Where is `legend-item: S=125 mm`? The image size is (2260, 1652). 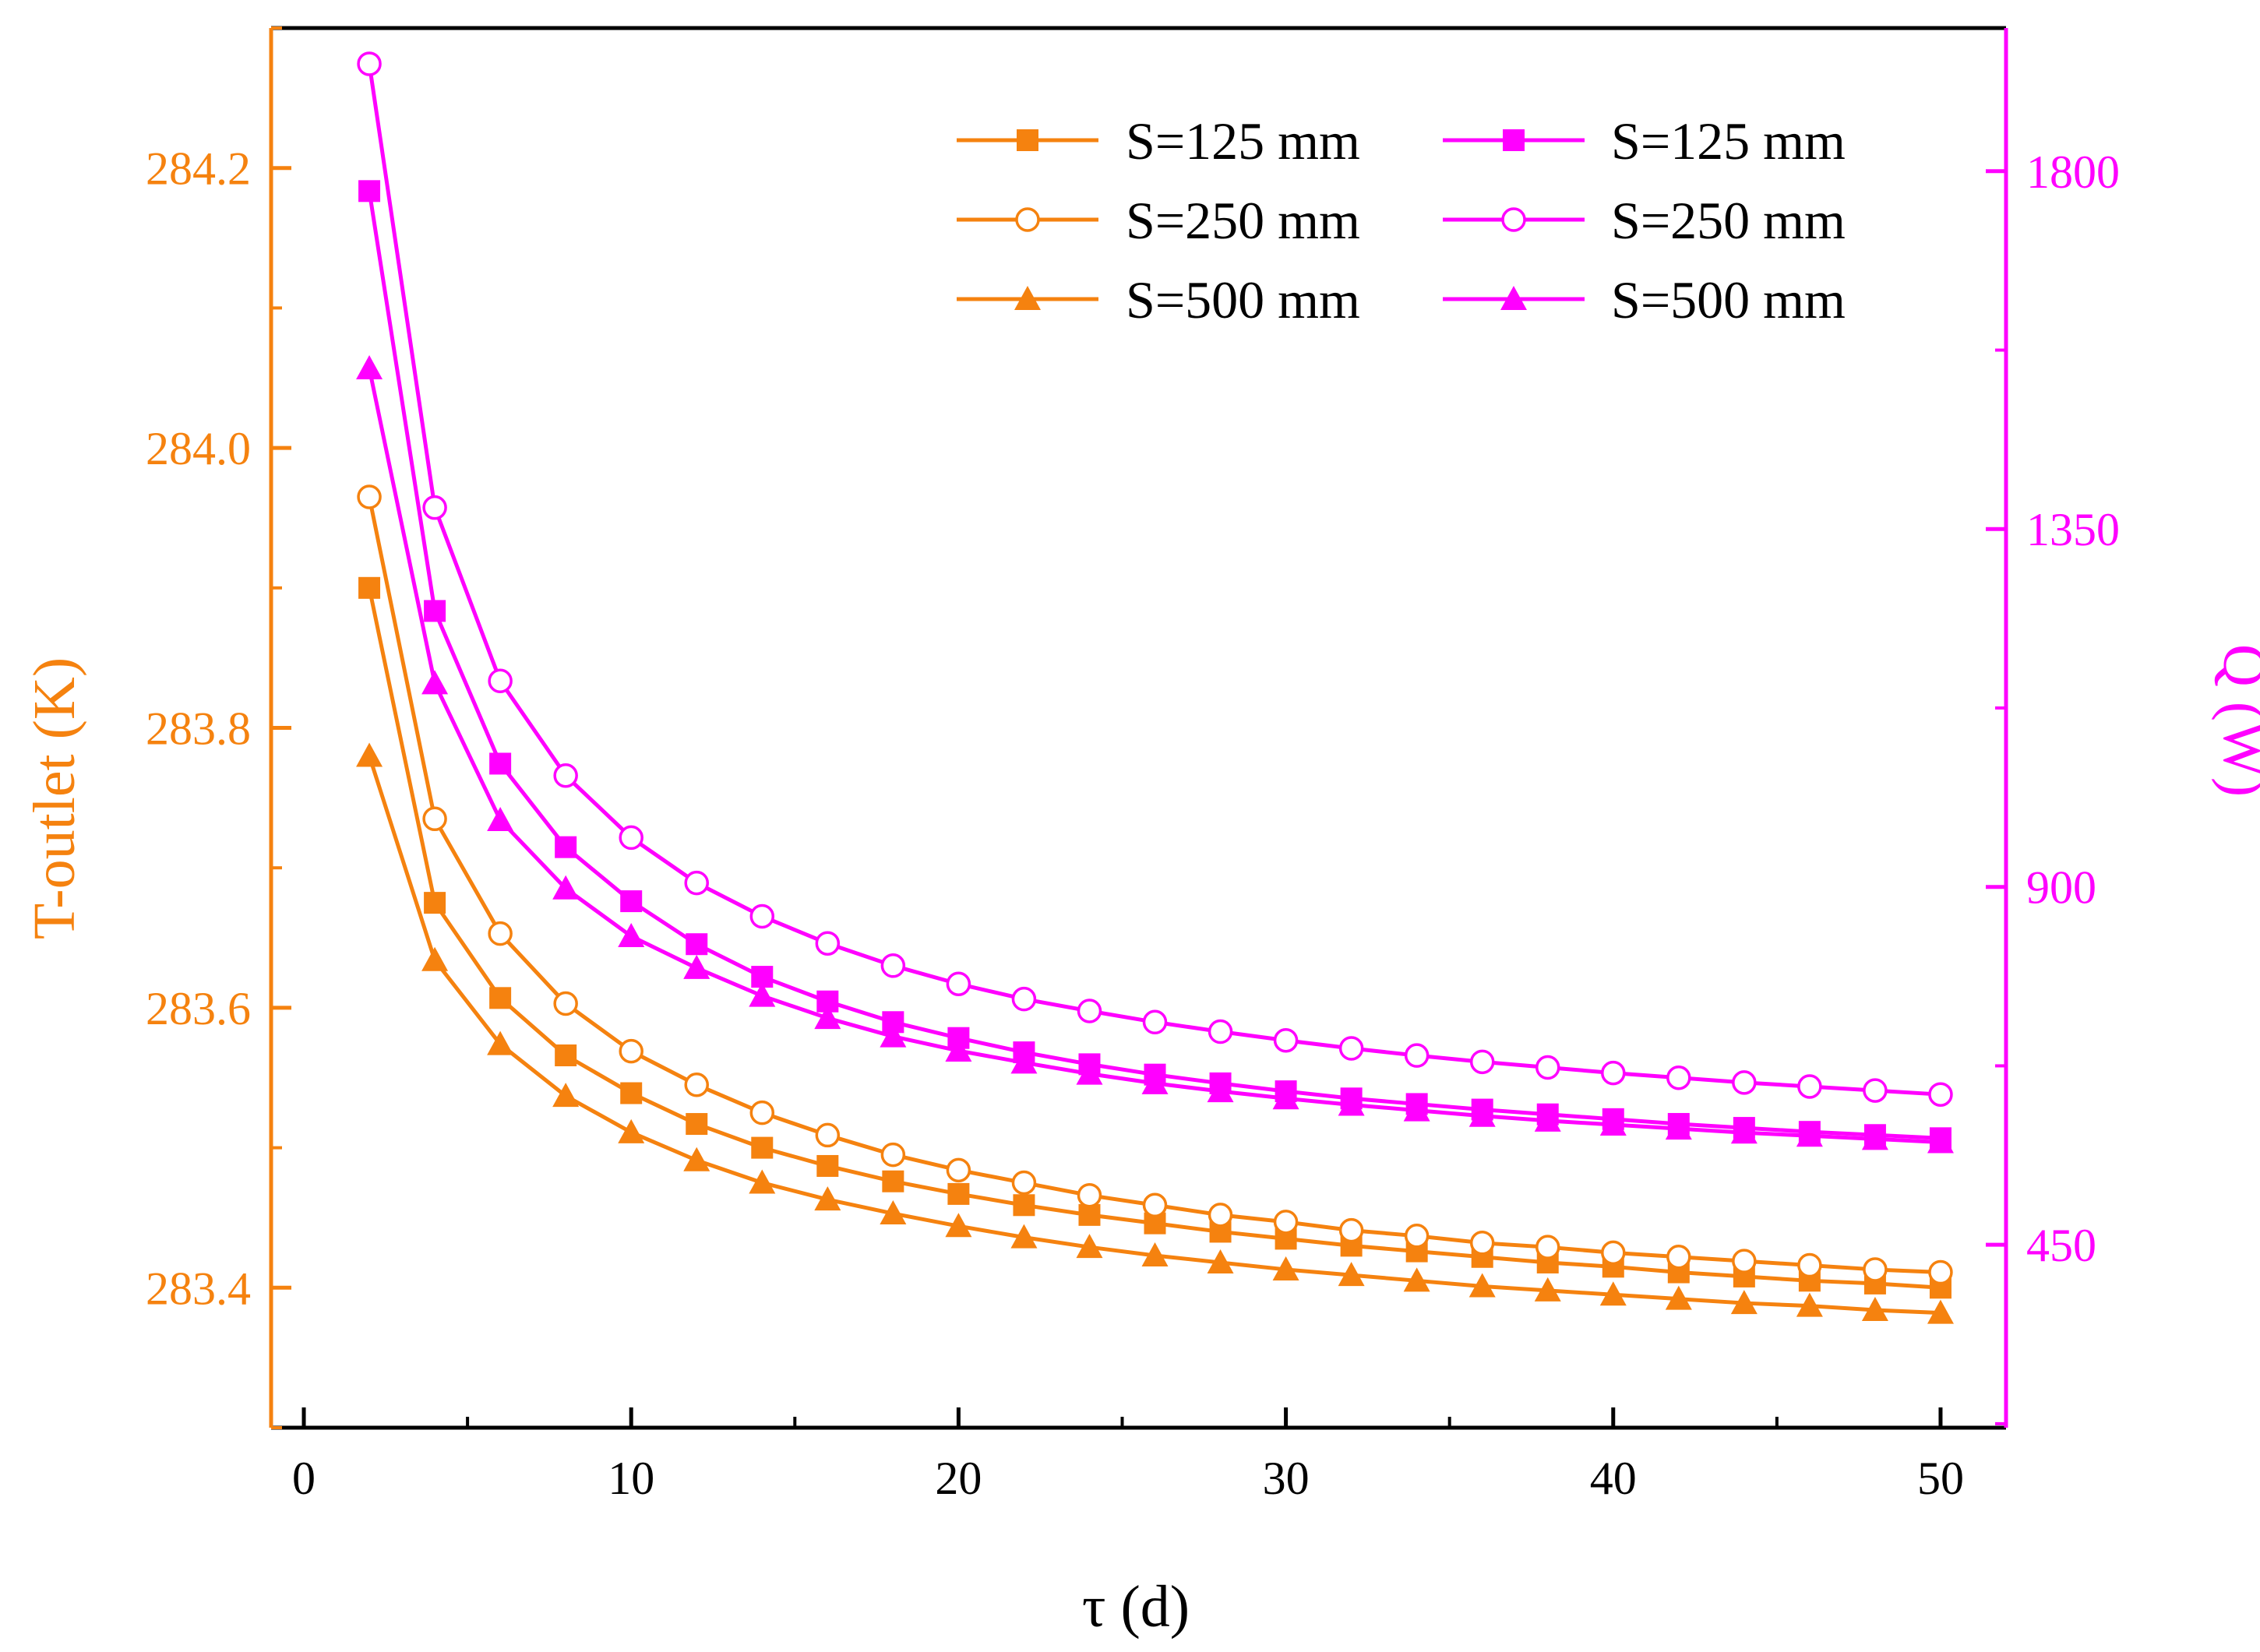
legend-item: S=125 mm is located at coordinates (1158, 141).